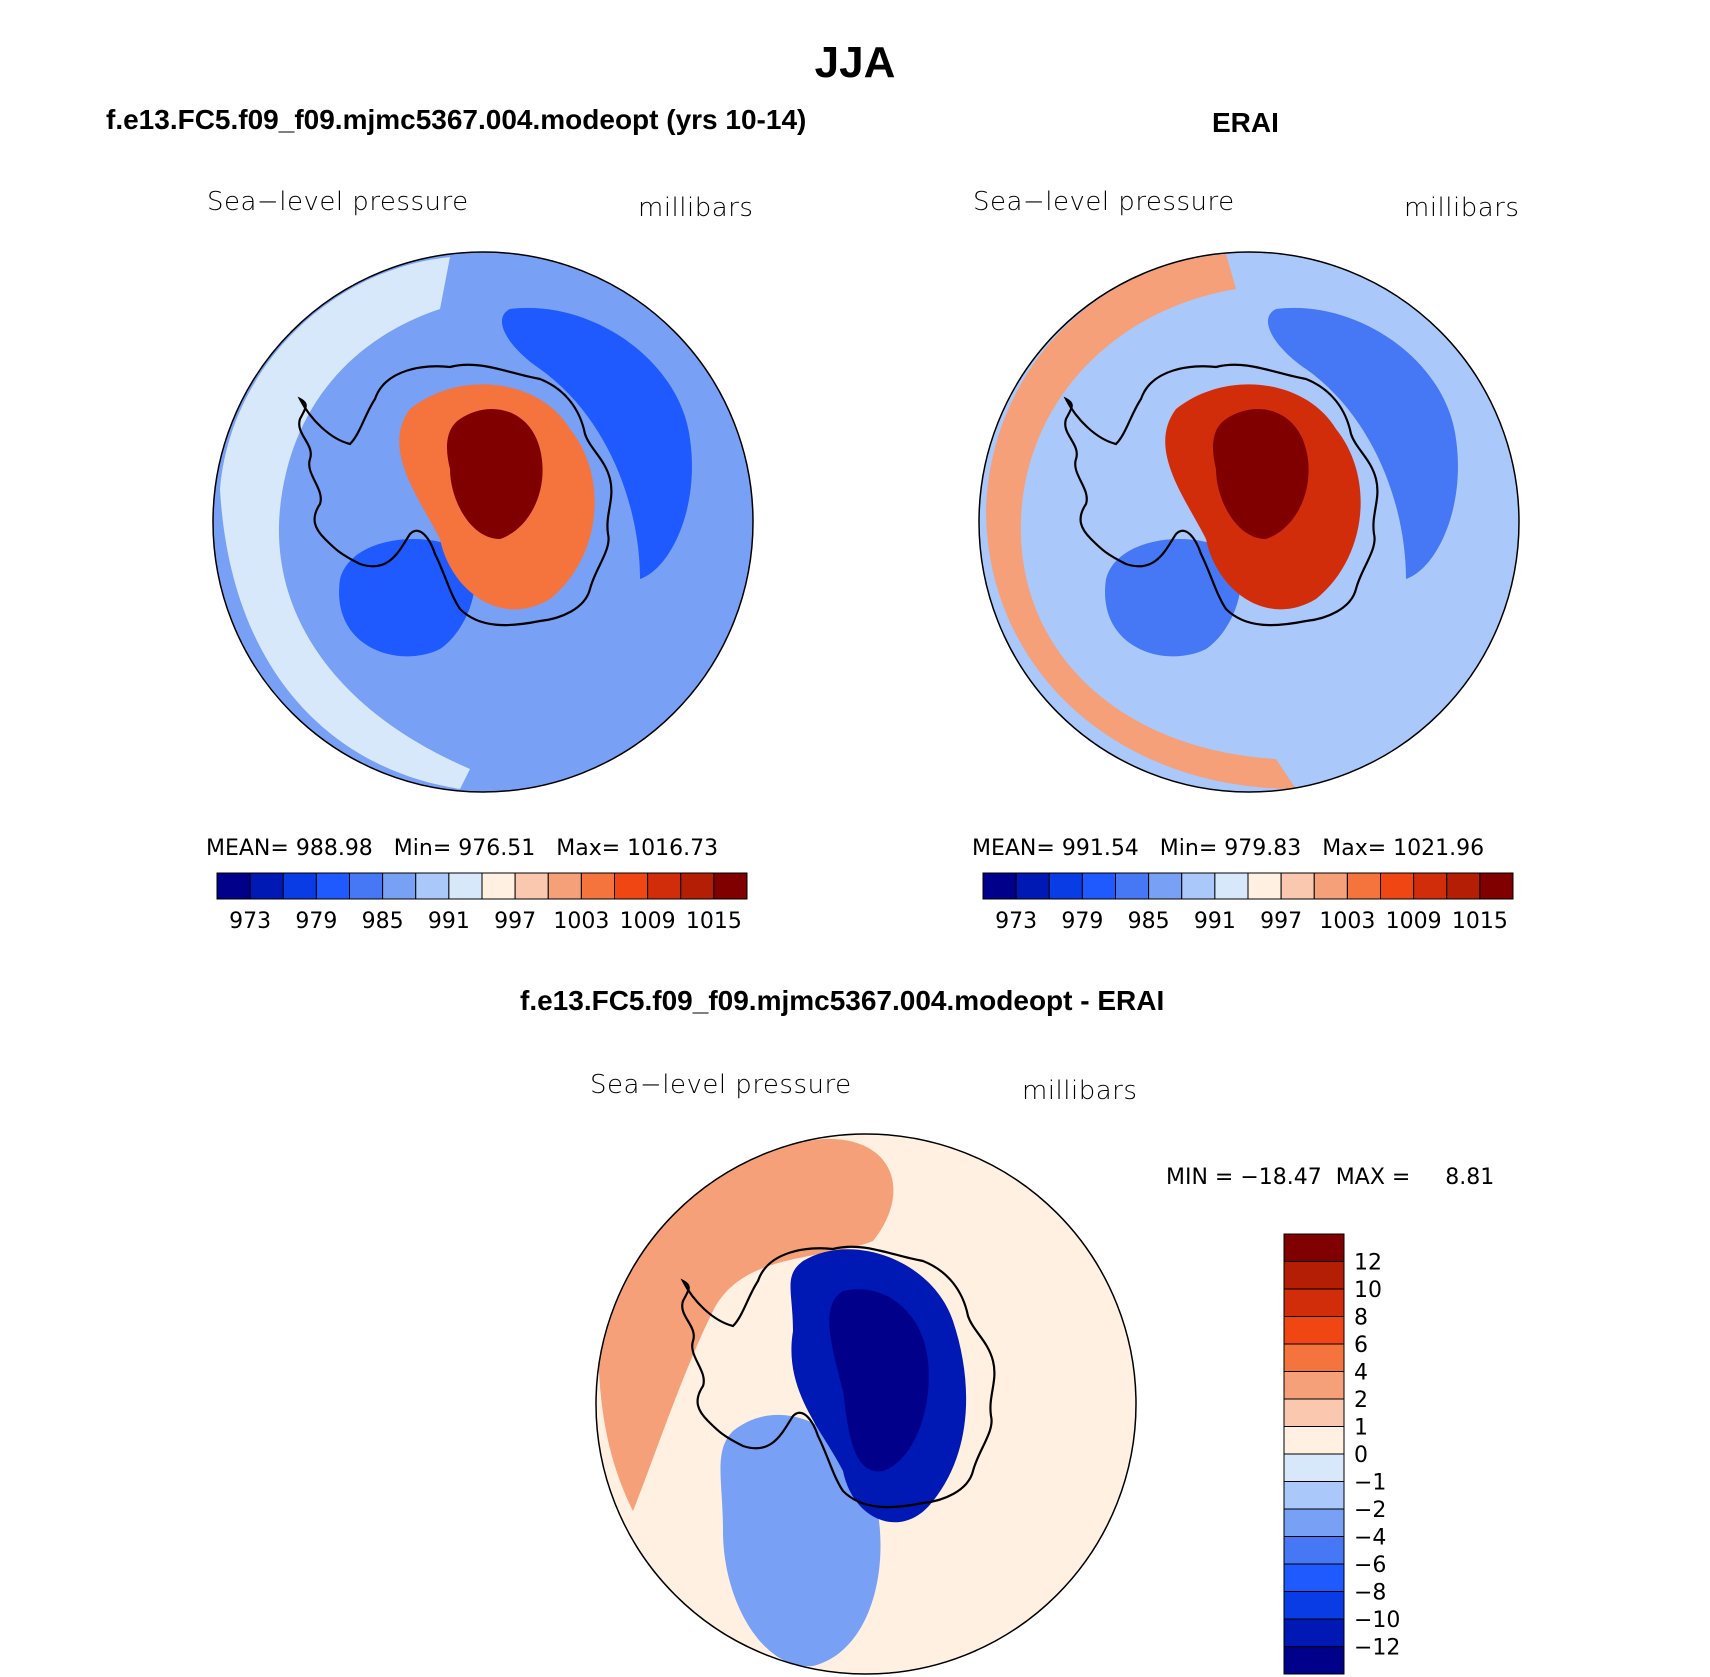 This screenshot has width=1710, height=1677. I want to click on max-value: 1021.96, so click(1439, 848).